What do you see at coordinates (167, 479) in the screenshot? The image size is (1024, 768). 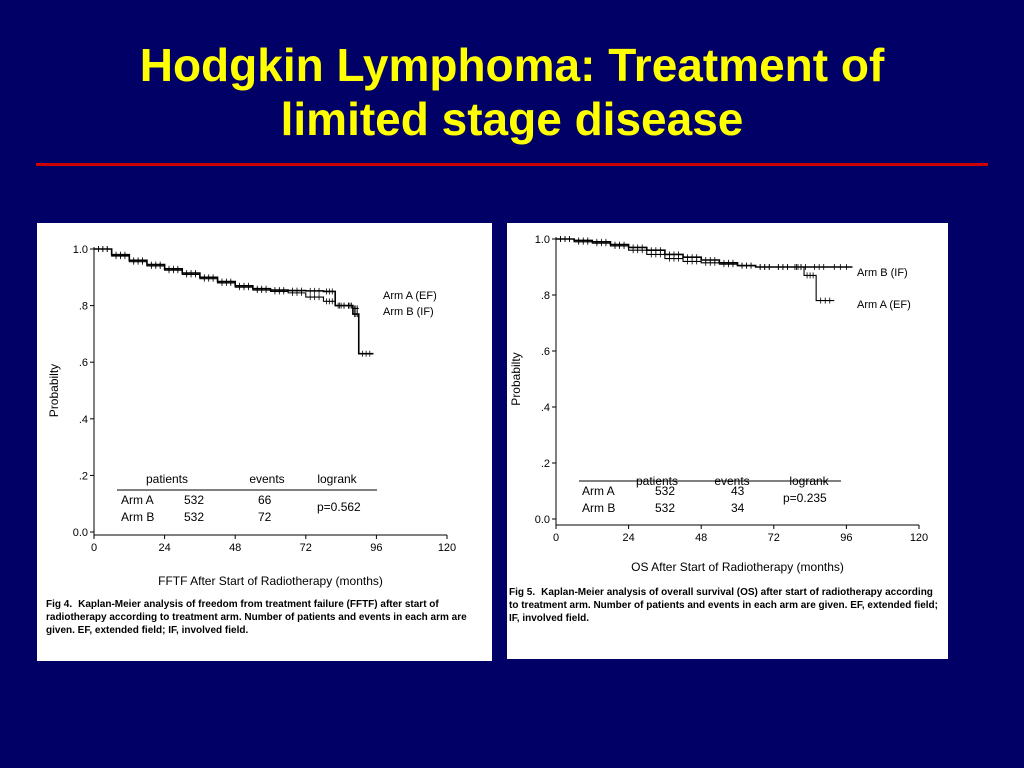 I see `fftf-table-header: patients` at bounding box center [167, 479].